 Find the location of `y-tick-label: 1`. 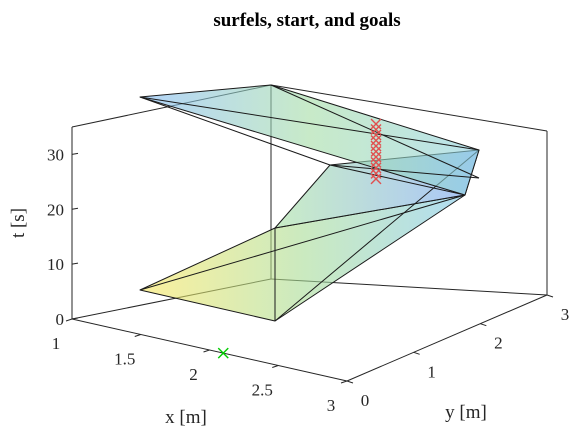

y-tick-label: 1 is located at coordinates (431, 371).